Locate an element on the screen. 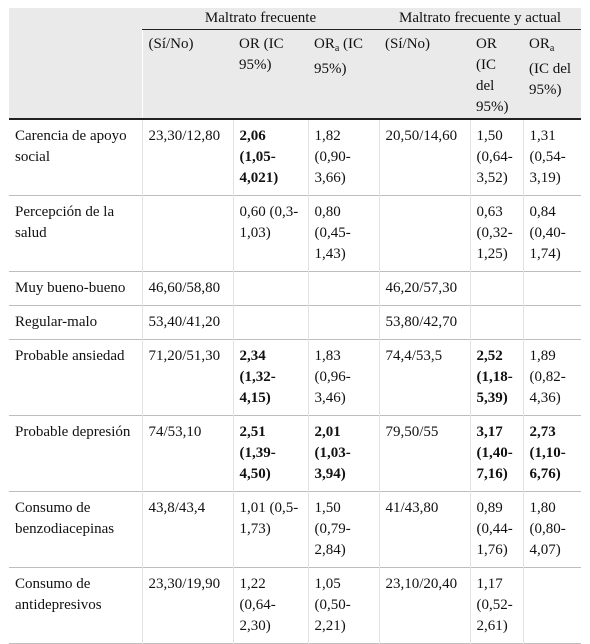 Image resolution: width=590 pixels, height=644 pixels. row-label: Regular-malo is located at coordinates (76, 322).